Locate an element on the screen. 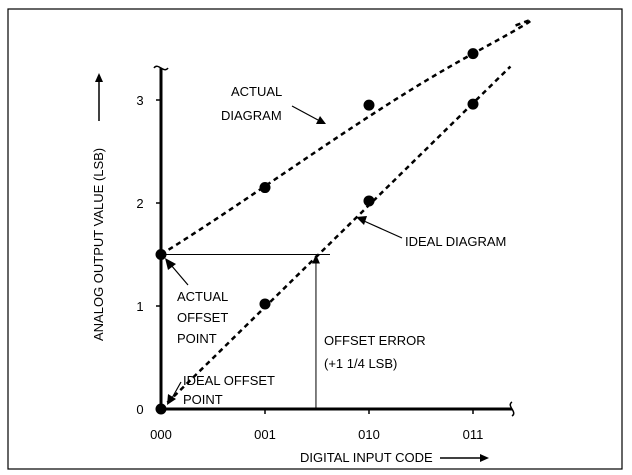  actual-offset-arrowhead is located at coordinates (170, 264).